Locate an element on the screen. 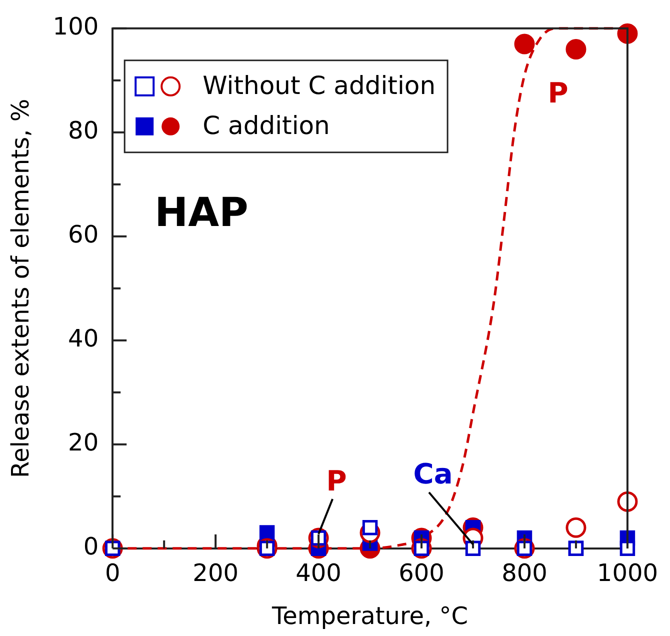 Image resolution: width=670 pixels, height=636 pixels. annotation: Ca is located at coordinates (433, 474).